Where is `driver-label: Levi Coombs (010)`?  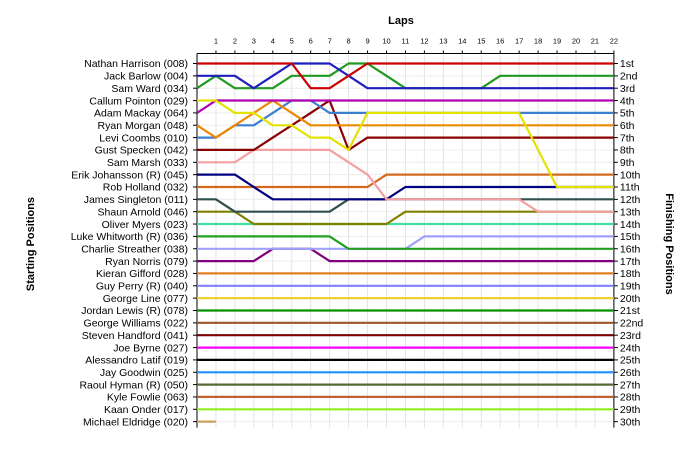 driver-label: Levi Coombs (010) is located at coordinates (143, 138).